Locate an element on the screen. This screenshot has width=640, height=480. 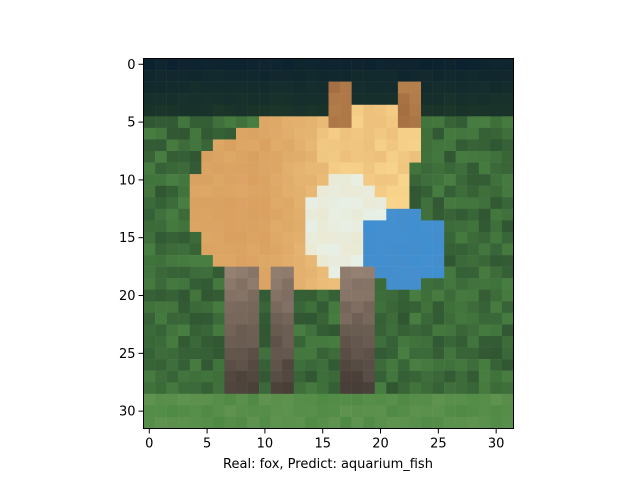
y-tick-label: 25 is located at coordinates (127, 354).